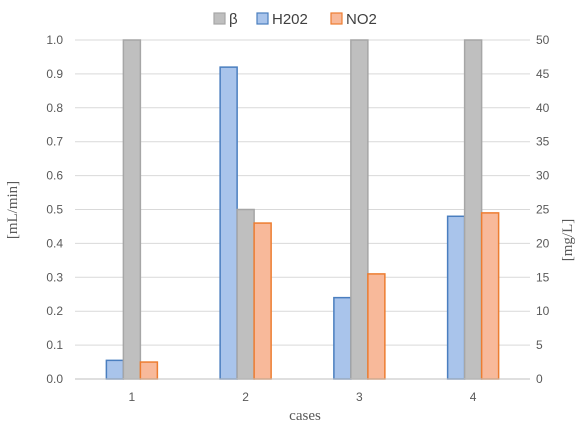 This screenshot has width=580, height=425. What do you see at coordinates (543, 311) in the screenshot?
I see `y-right-tick-label: 10` at bounding box center [543, 311].